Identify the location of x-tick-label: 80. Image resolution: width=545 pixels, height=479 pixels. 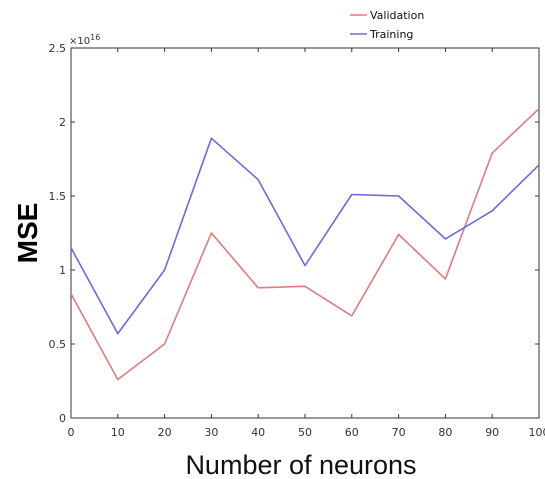
(445, 432).